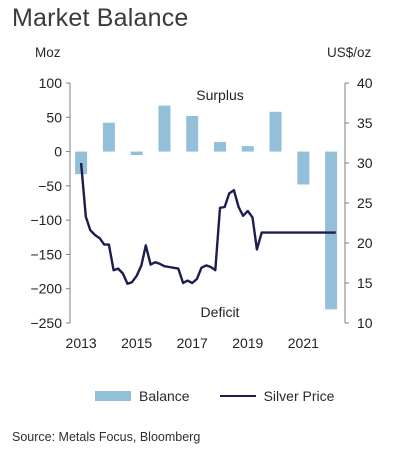 This screenshot has width=409, height=451. Describe the element at coordinates (365, 283) in the screenshot. I see `right-tick-label: 15` at that location.